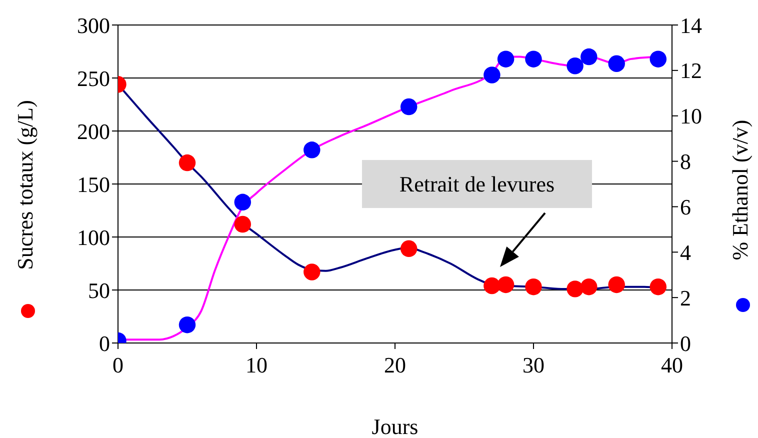  What do you see at coordinates (104, 343) in the screenshot?
I see `y-tick-label: 0` at bounding box center [104, 343].